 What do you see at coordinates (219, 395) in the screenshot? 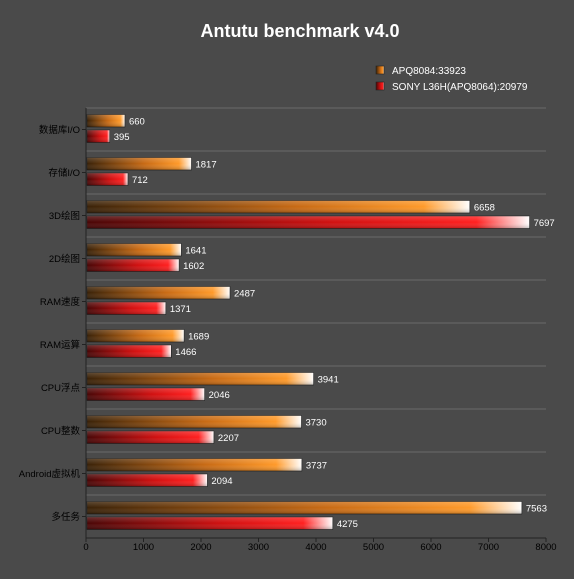
I see `data-label: 2046` at bounding box center [219, 395].